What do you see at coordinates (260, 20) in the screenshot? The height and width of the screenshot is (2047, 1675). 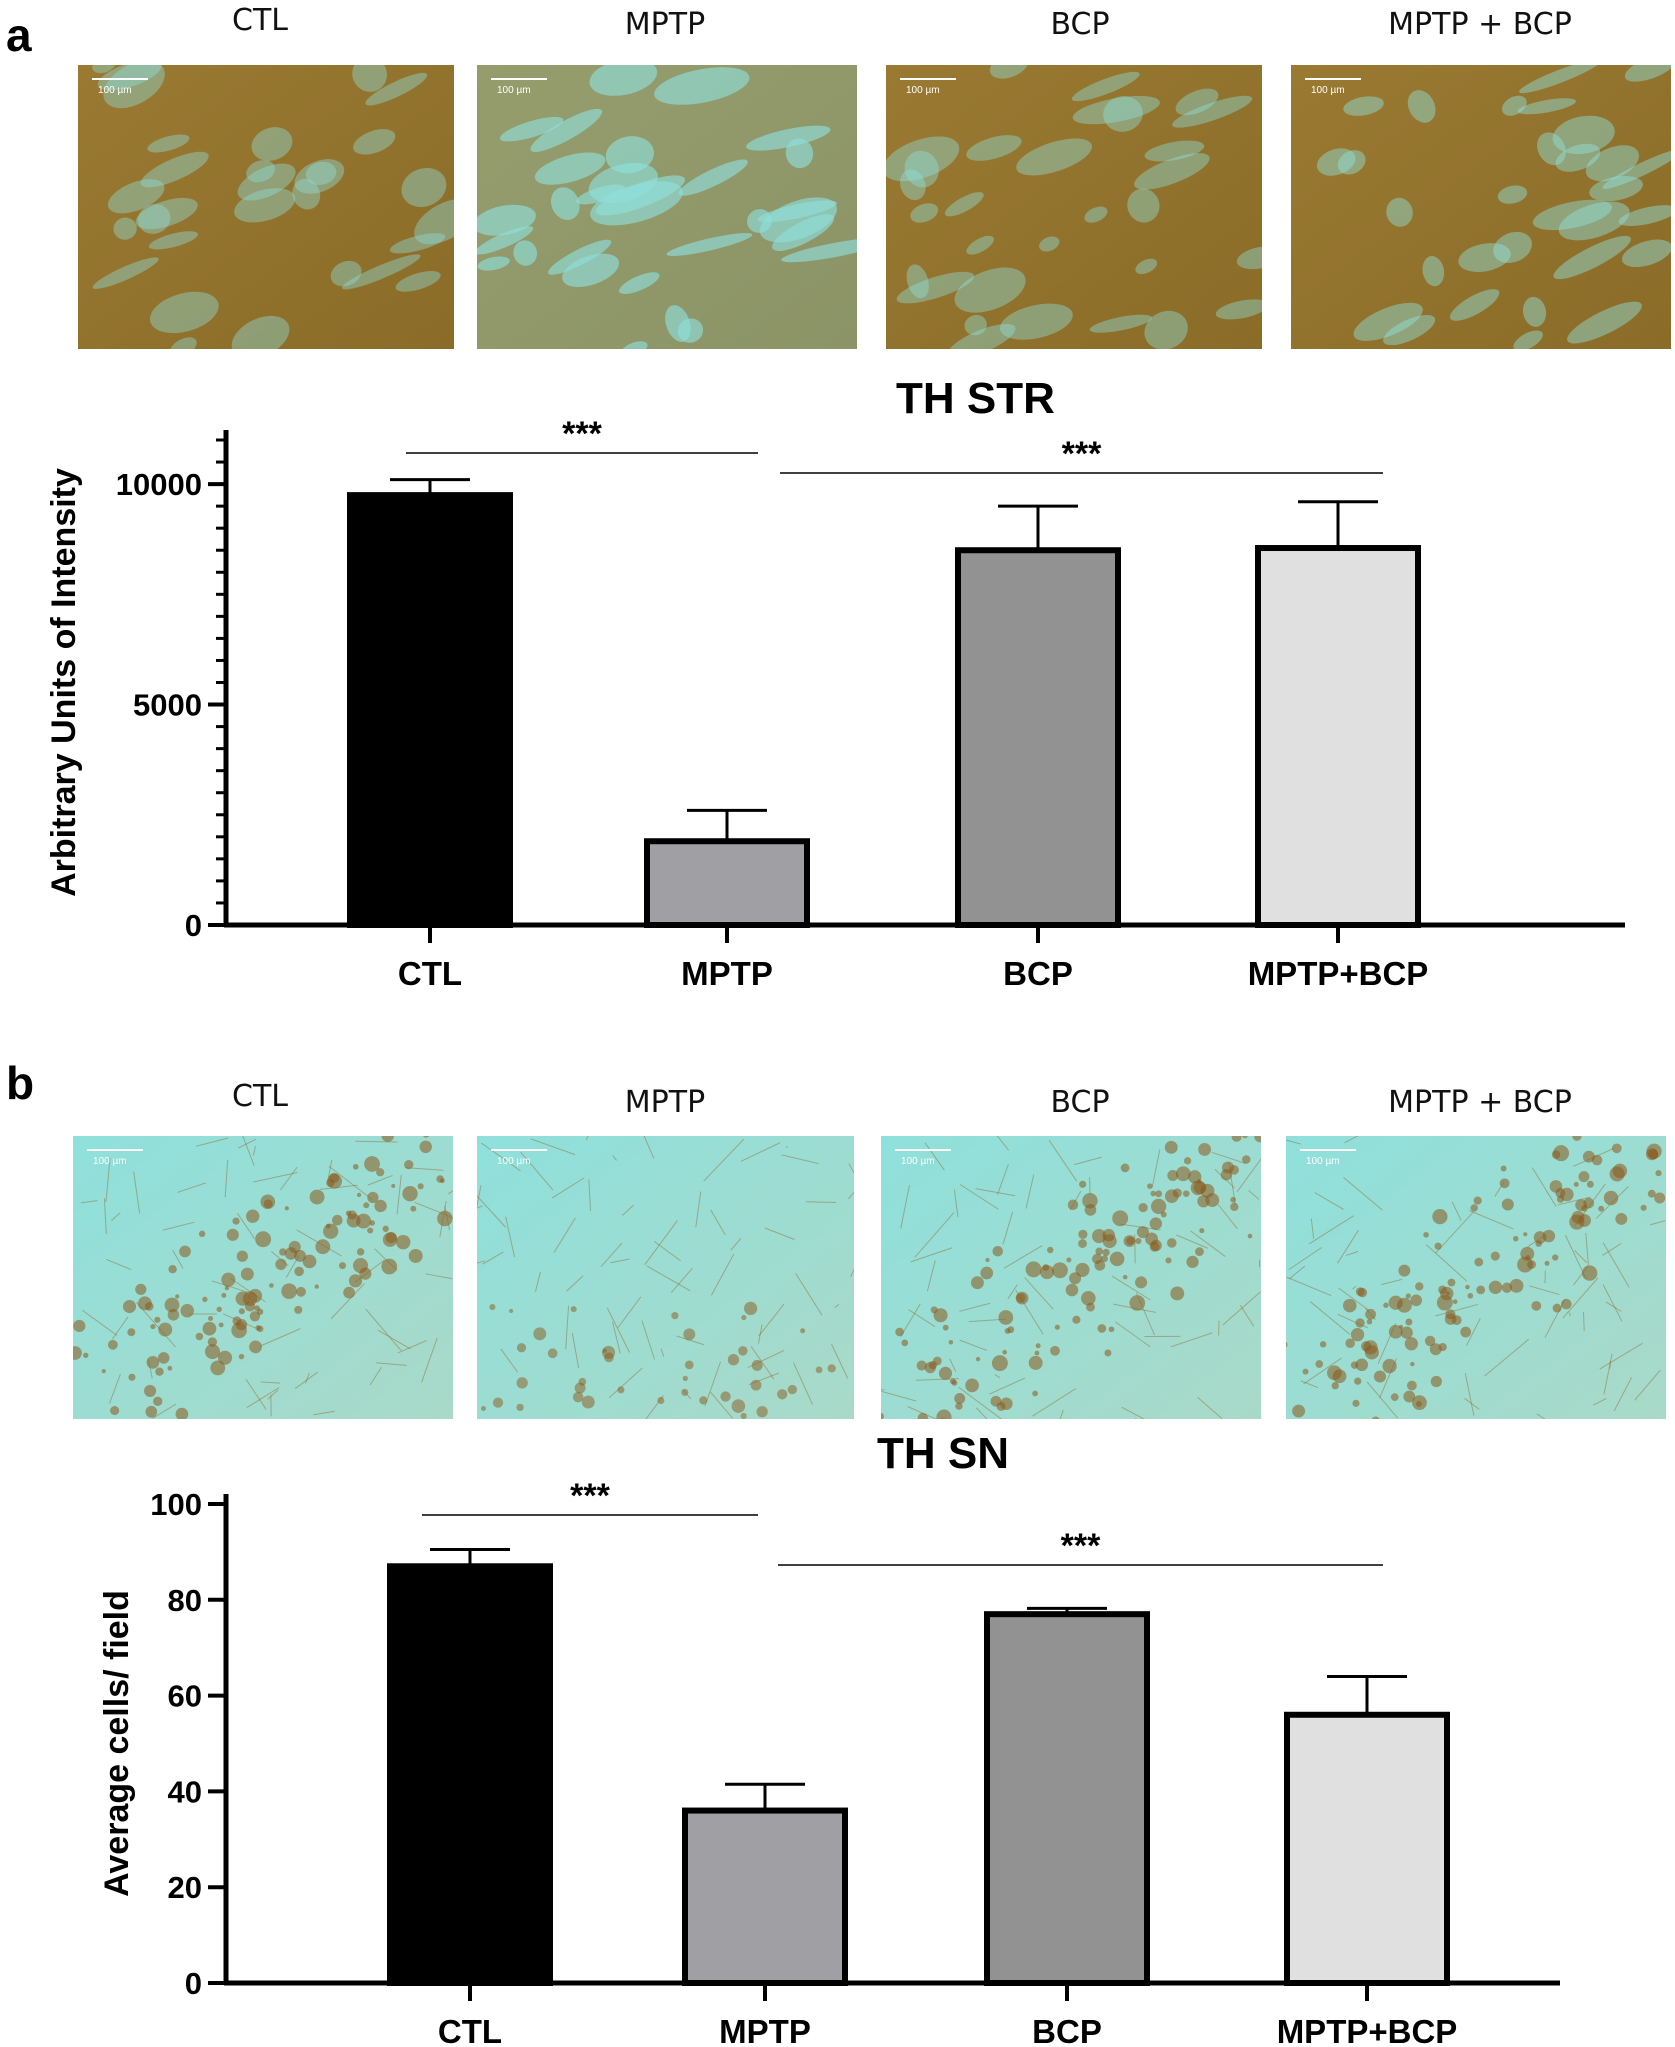 I see `image-label-ctl-a: CTL` at bounding box center [260, 20].